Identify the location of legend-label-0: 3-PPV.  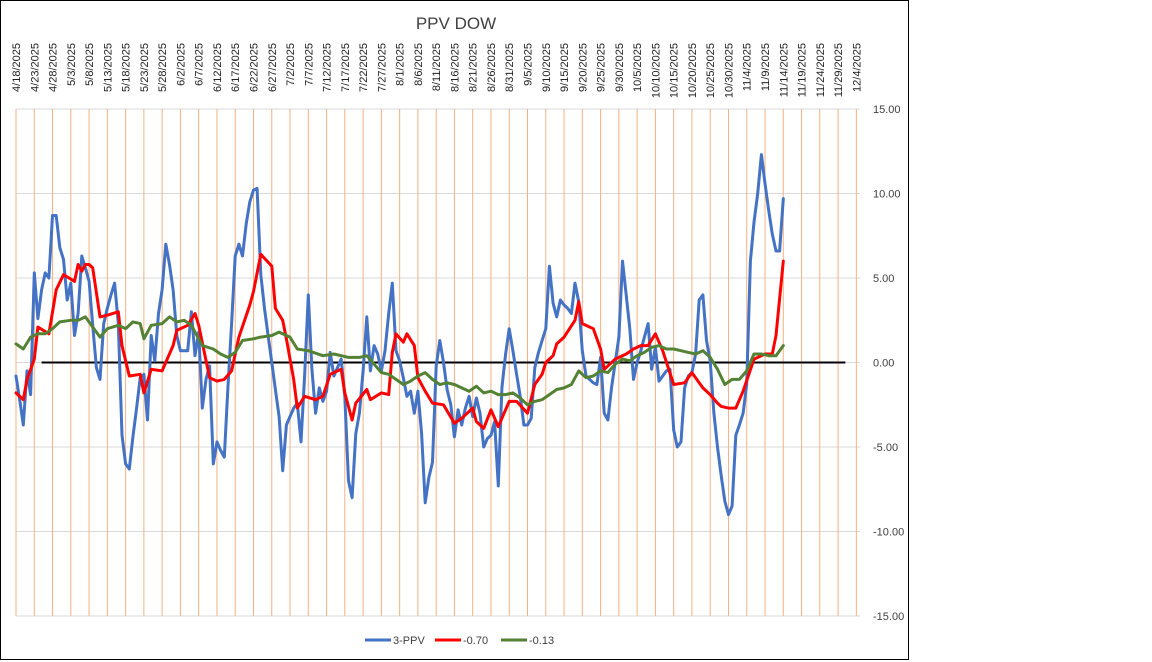
(409, 641).